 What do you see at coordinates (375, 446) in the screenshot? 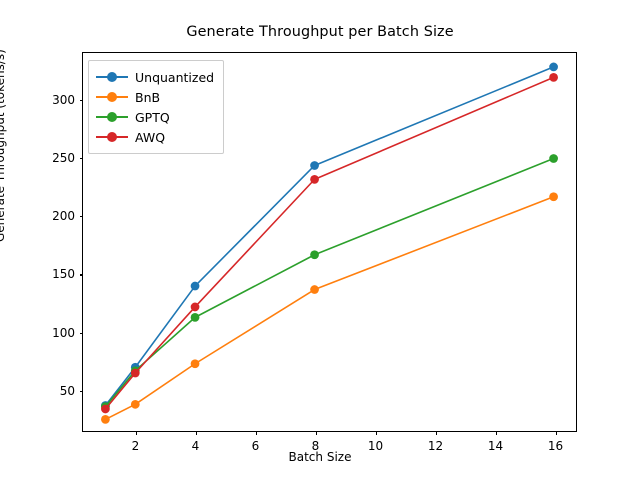
I see `x-tick-label: 10` at bounding box center [375, 446].